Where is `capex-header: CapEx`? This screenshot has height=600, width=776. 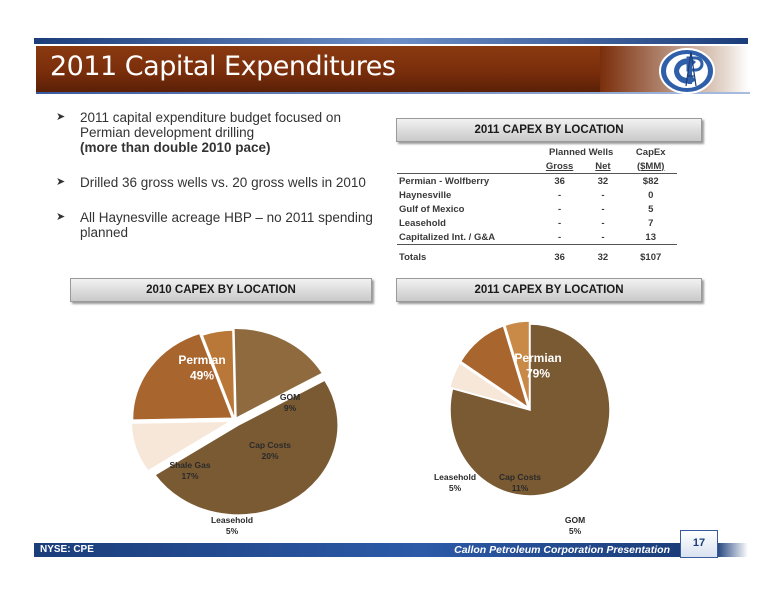 capex-header: CapEx is located at coordinates (650, 152).